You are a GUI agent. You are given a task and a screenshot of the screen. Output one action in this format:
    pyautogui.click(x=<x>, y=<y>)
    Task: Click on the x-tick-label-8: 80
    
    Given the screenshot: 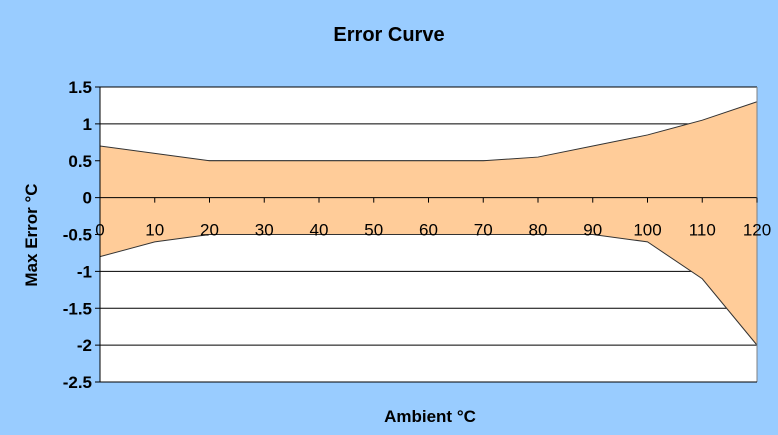 What is the action you would take?
    pyautogui.click(x=538, y=230)
    